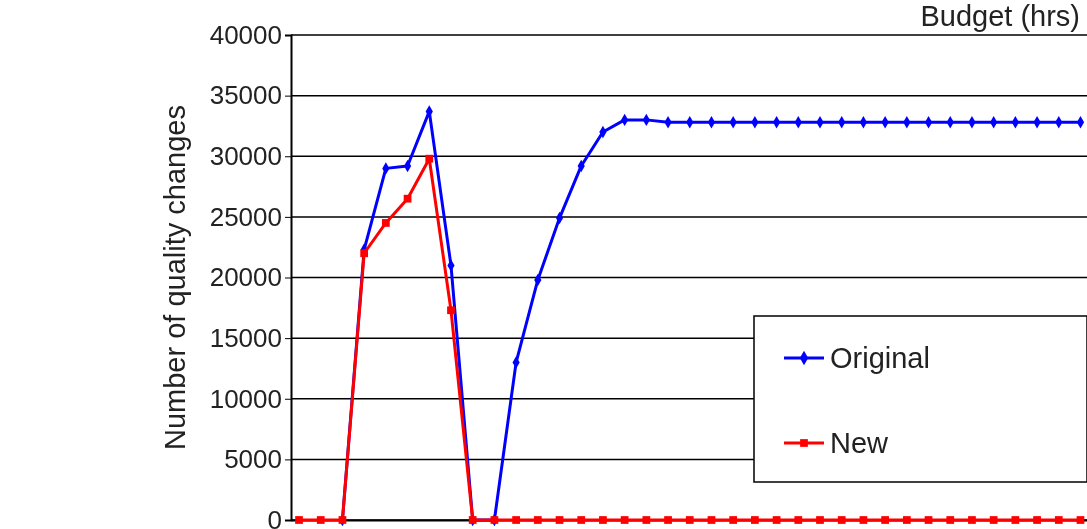 Image resolution: width=1087 pixels, height=529 pixels. I want to click on y-tick-label: 5000, so click(253, 459).